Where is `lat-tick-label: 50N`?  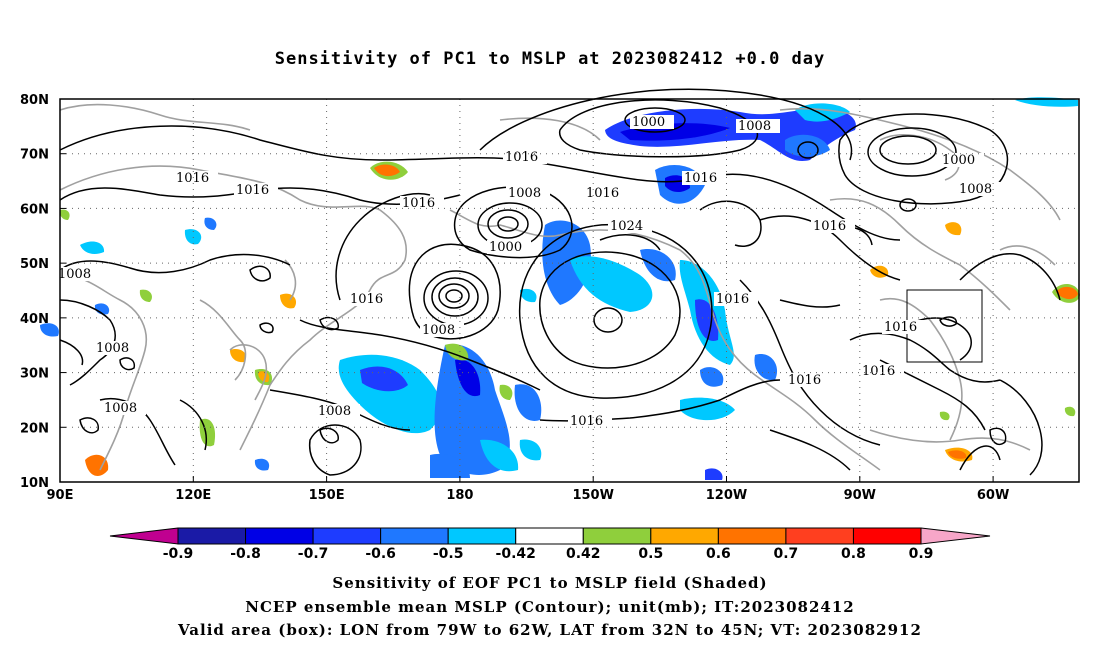 lat-tick-label: 50N is located at coordinates (34, 264).